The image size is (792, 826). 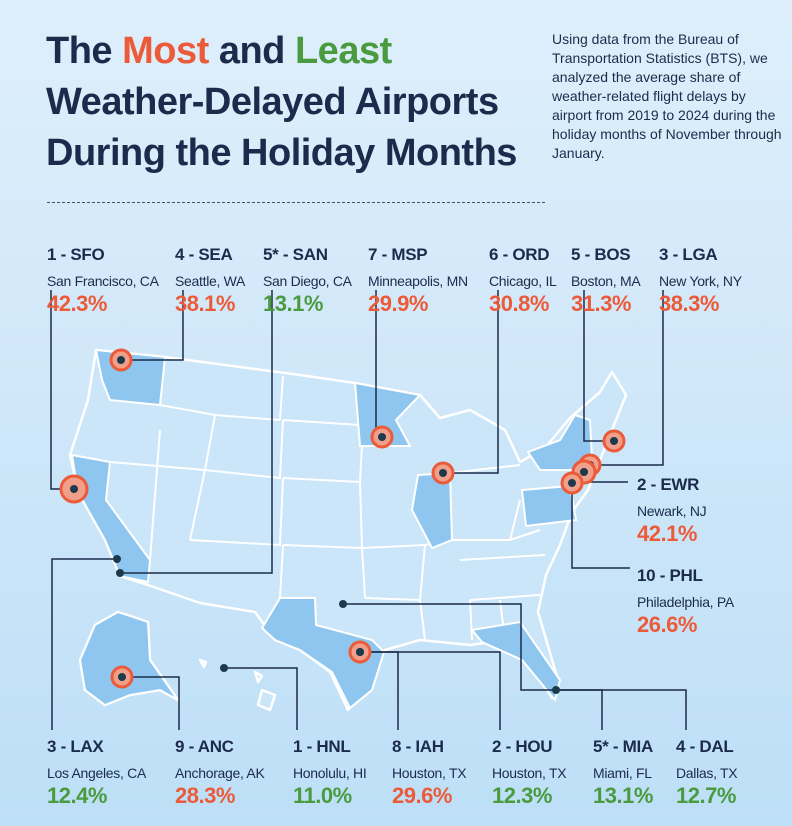 What do you see at coordinates (584, 472) in the screenshot?
I see `airport-marker-ewr` at bounding box center [584, 472].